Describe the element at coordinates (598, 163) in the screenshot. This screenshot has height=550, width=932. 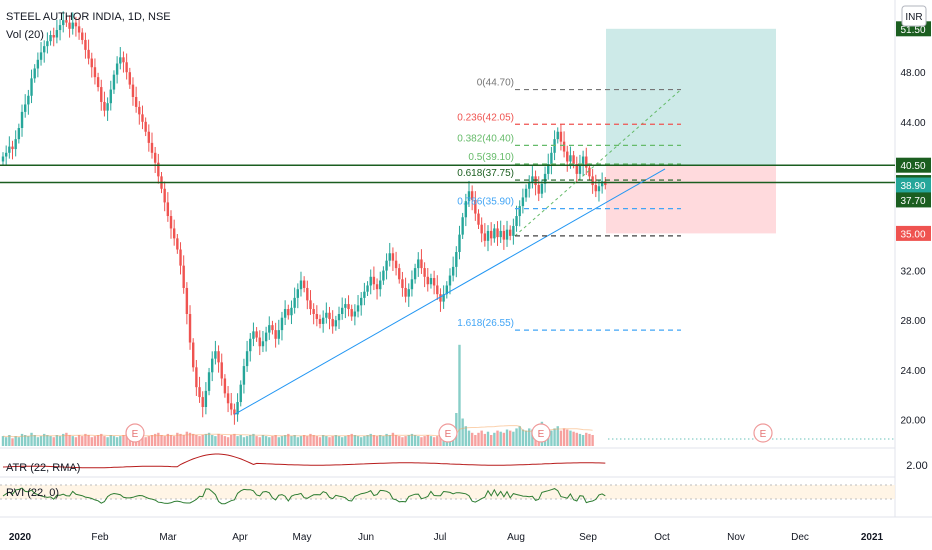
I see `fib-trend-line` at that location.